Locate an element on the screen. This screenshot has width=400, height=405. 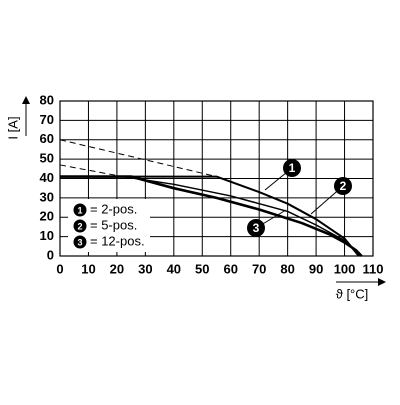
legend-label: = 5-pos. is located at coordinates (113, 224).